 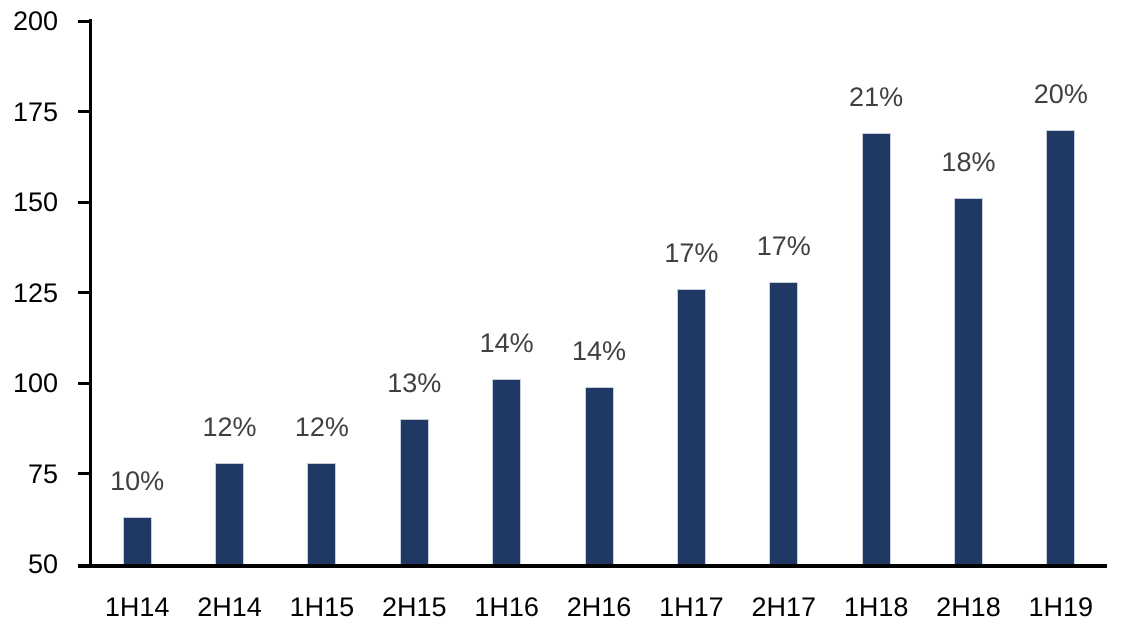 What do you see at coordinates (322, 607) in the screenshot?
I see `x-category-label: 1H15` at bounding box center [322, 607].